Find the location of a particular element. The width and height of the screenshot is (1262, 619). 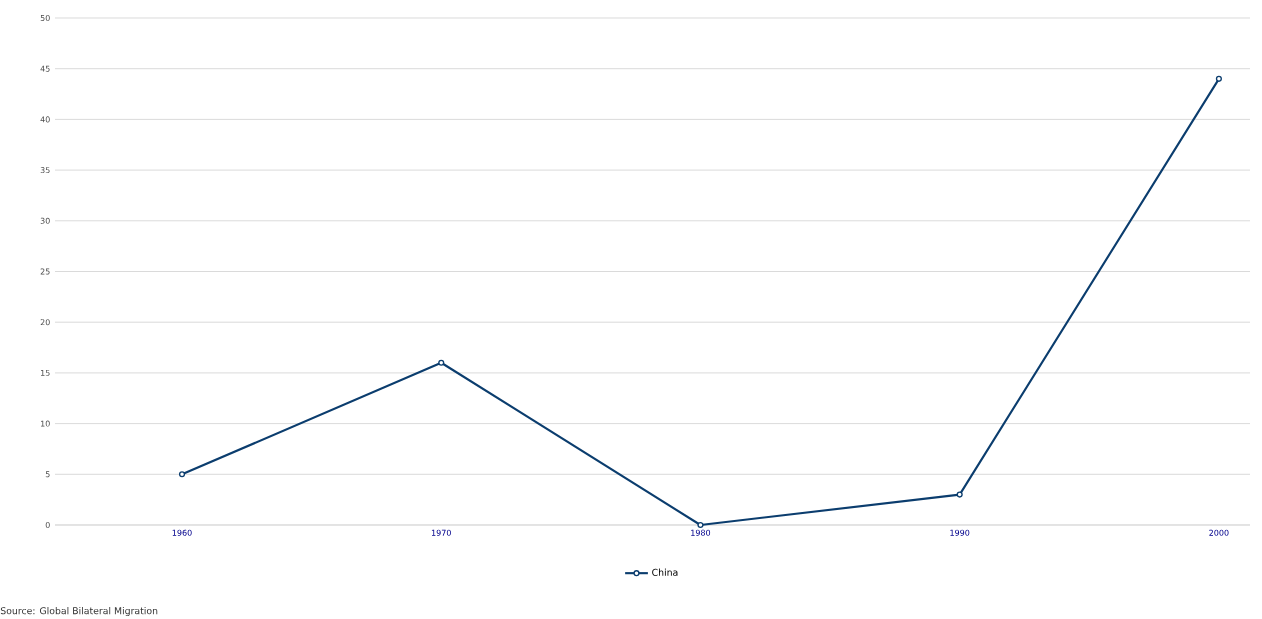

y-tick-label: 25 is located at coordinates (45, 271).